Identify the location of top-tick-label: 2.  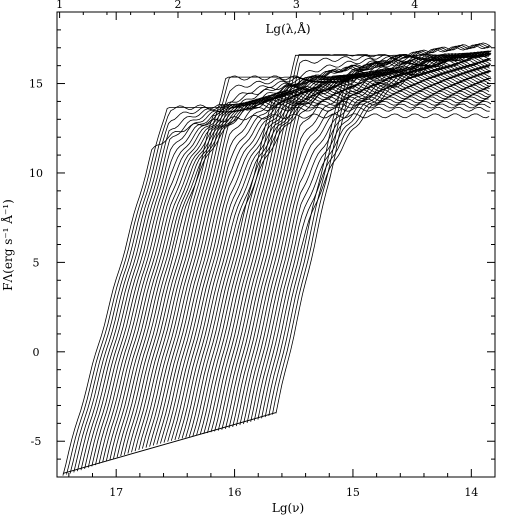
(177, 5).